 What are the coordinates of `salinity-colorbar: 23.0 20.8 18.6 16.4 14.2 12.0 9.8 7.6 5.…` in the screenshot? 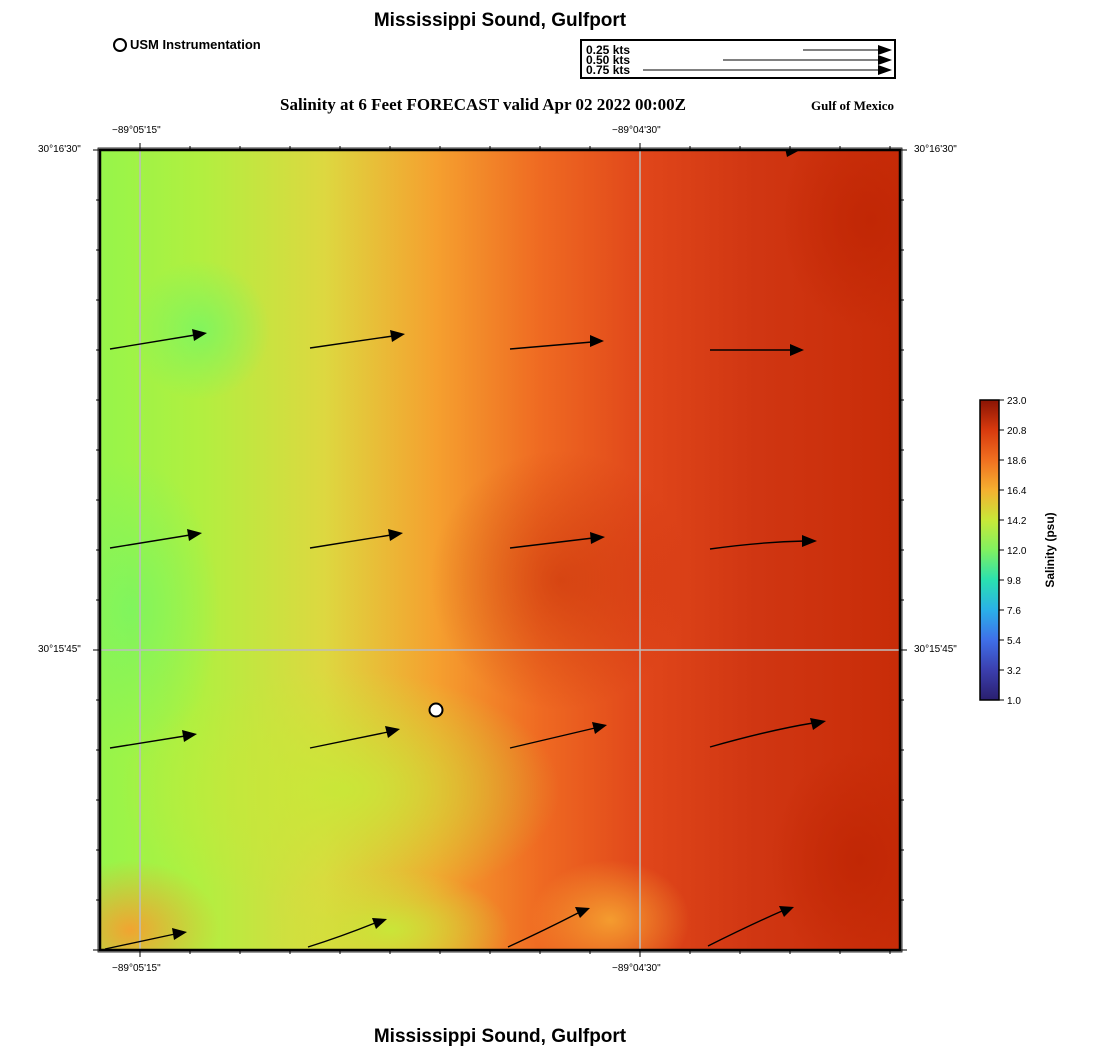 It's located at (1018, 551).